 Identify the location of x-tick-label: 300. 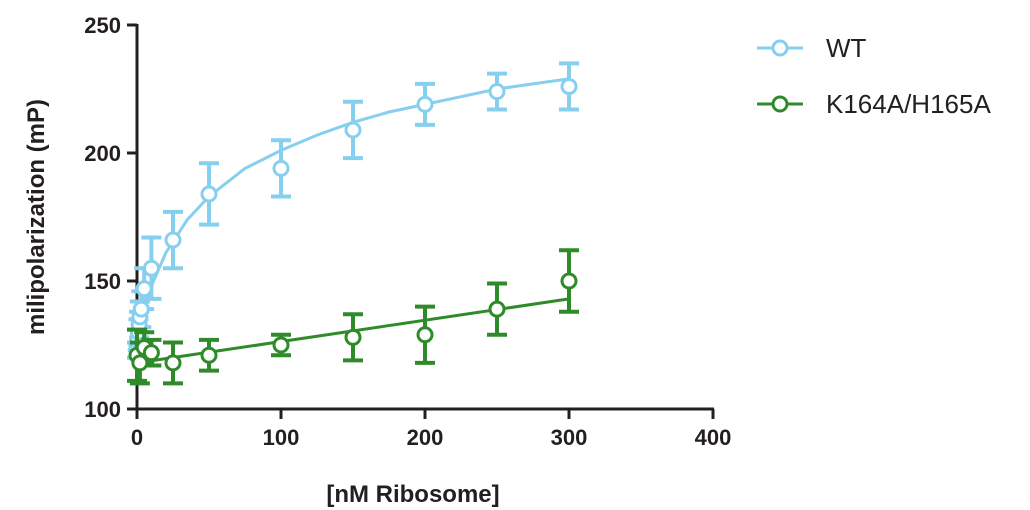
(569, 437).